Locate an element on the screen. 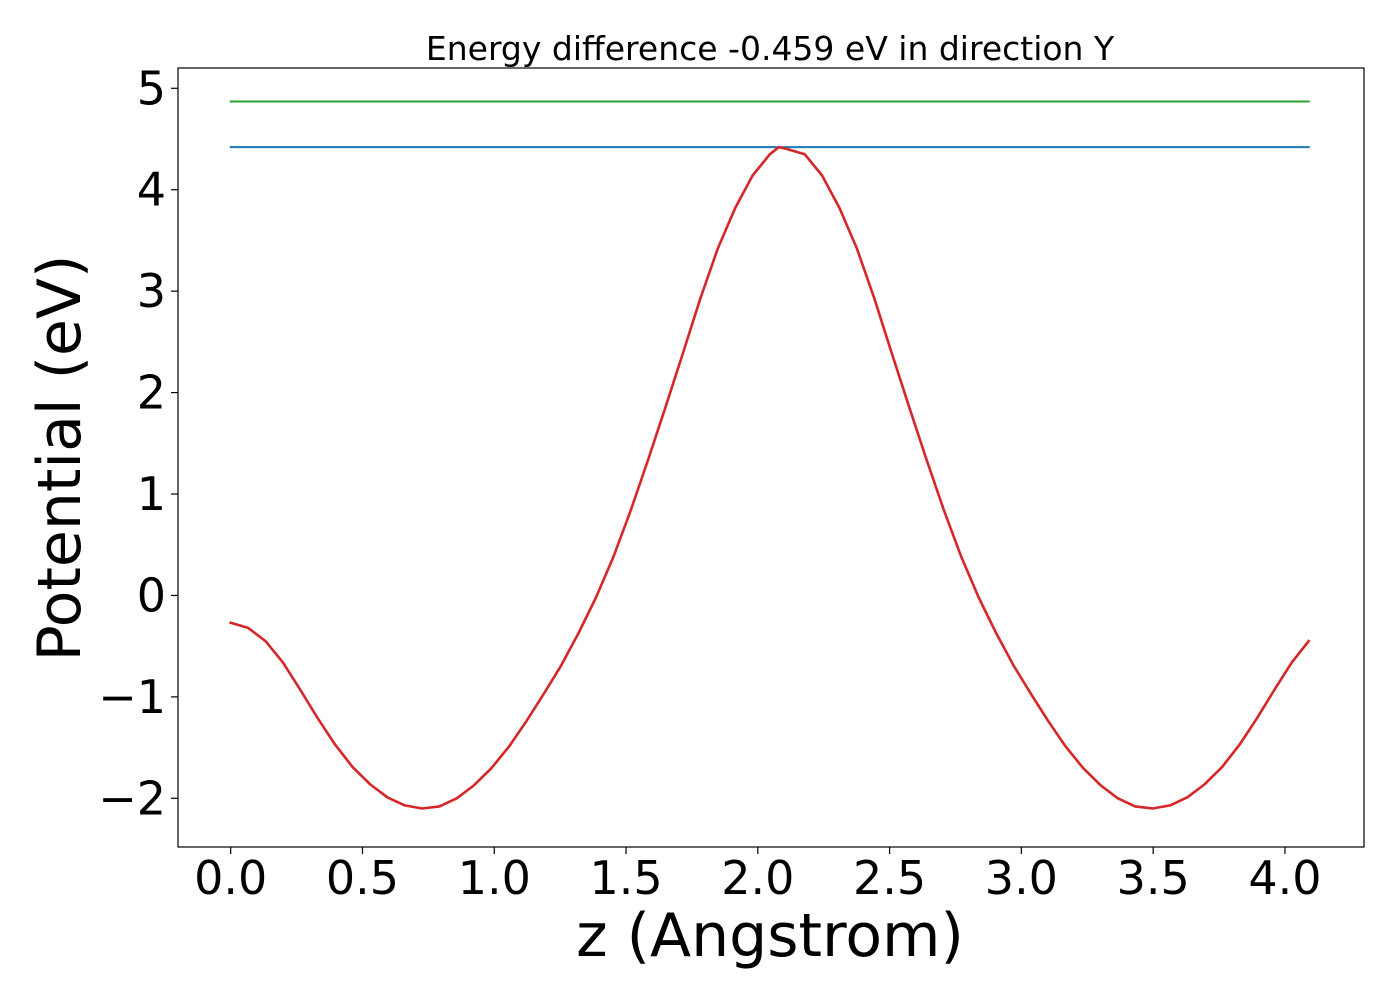 This screenshot has width=1400, height=1000. x-tick-label: 3.0 is located at coordinates (1021, 878).